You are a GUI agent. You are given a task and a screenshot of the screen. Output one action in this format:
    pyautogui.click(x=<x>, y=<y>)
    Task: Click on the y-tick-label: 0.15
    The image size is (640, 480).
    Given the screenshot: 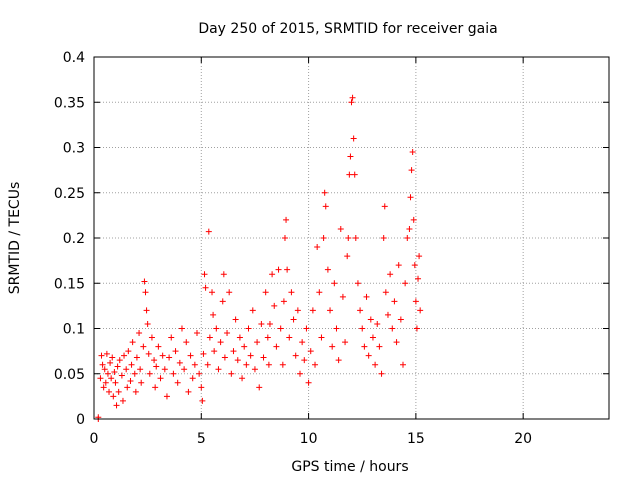 What is the action you would take?
    pyautogui.click(x=69, y=284)
    